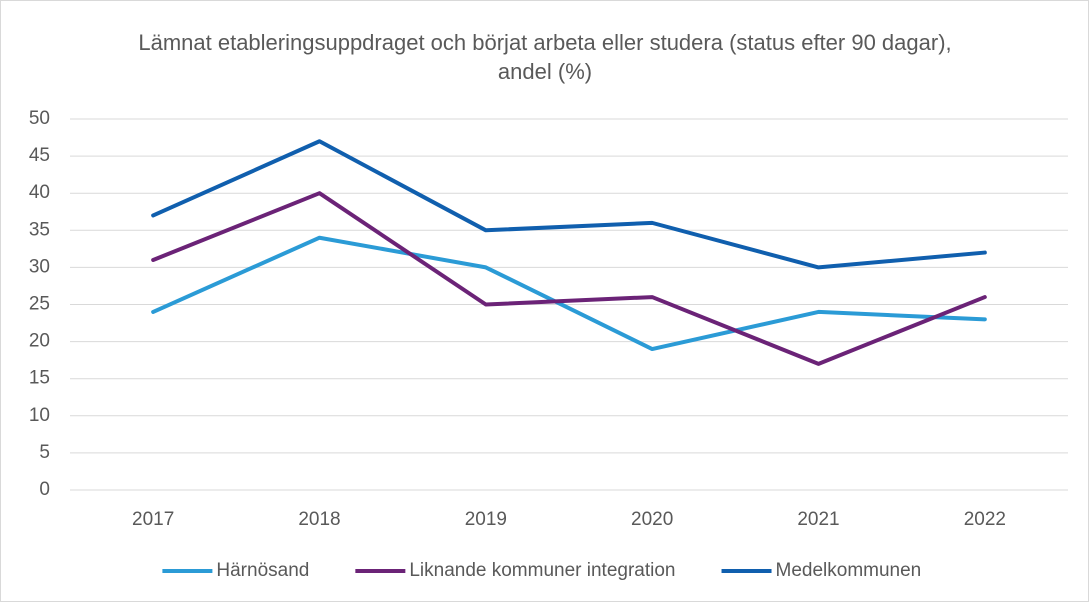 This screenshot has width=1089, height=602. What do you see at coordinates (262, 570) in the screenshot?
I see `legend-label: Härnösand` at bounding box center [262, 570].